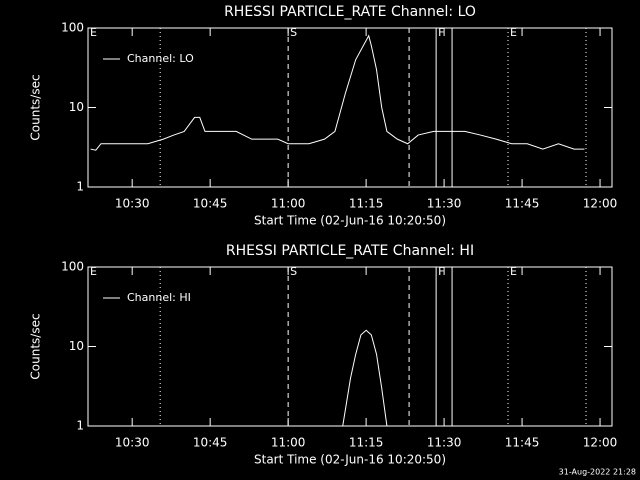 Image resolution: width=640 pixels, height=480 pixels. I want to click on legend-label: Channel: HI, so click(159, 297).